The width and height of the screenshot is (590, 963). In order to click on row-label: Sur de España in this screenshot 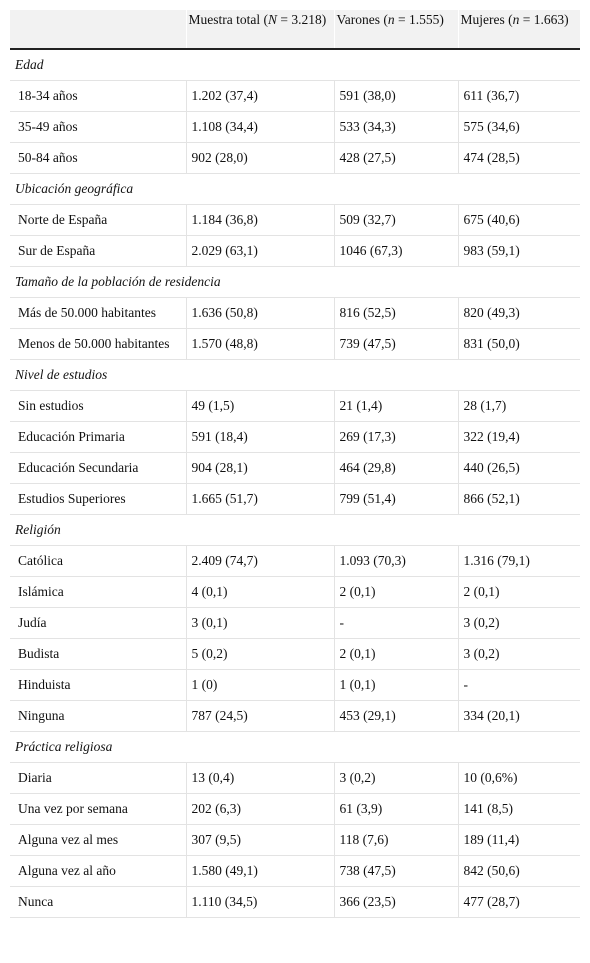, I will do `click(98, 251)`.